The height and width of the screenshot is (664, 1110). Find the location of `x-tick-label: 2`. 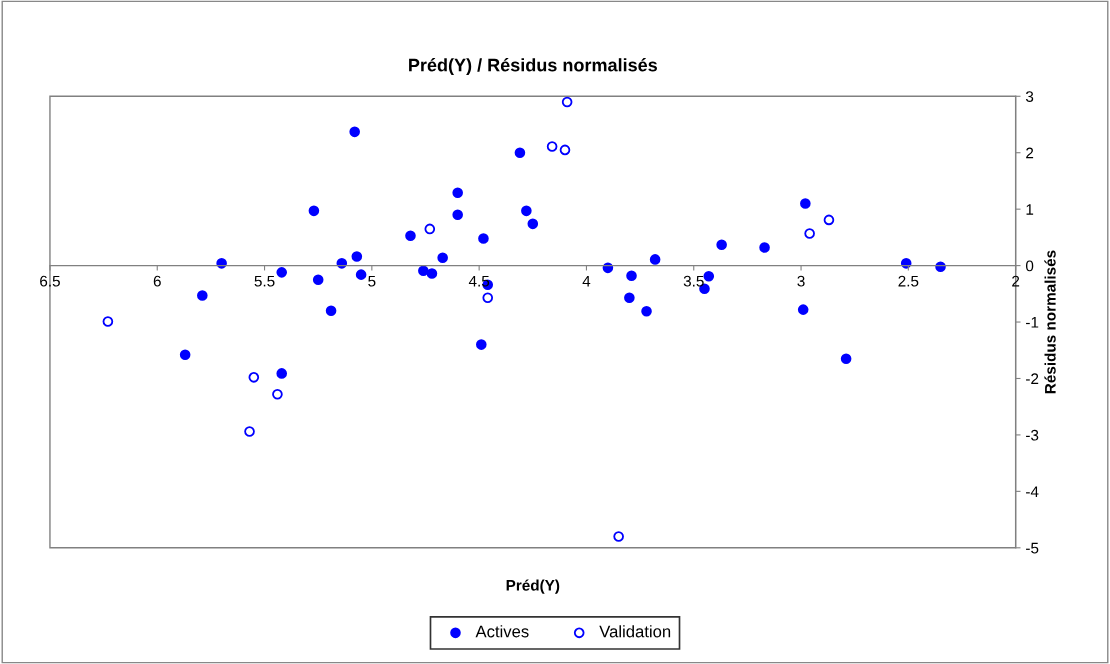

x-tick-label: 2 is located at coordinates (1016, 281).